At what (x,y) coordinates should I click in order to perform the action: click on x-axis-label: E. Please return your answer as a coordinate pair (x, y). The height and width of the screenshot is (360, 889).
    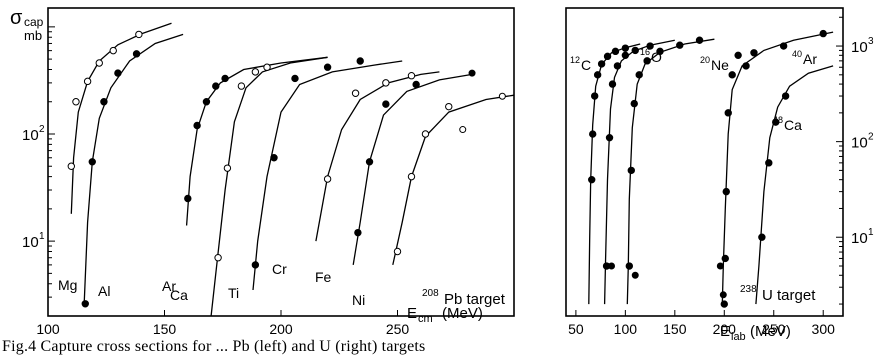
    Looking at the image, I should click on (412, 313).